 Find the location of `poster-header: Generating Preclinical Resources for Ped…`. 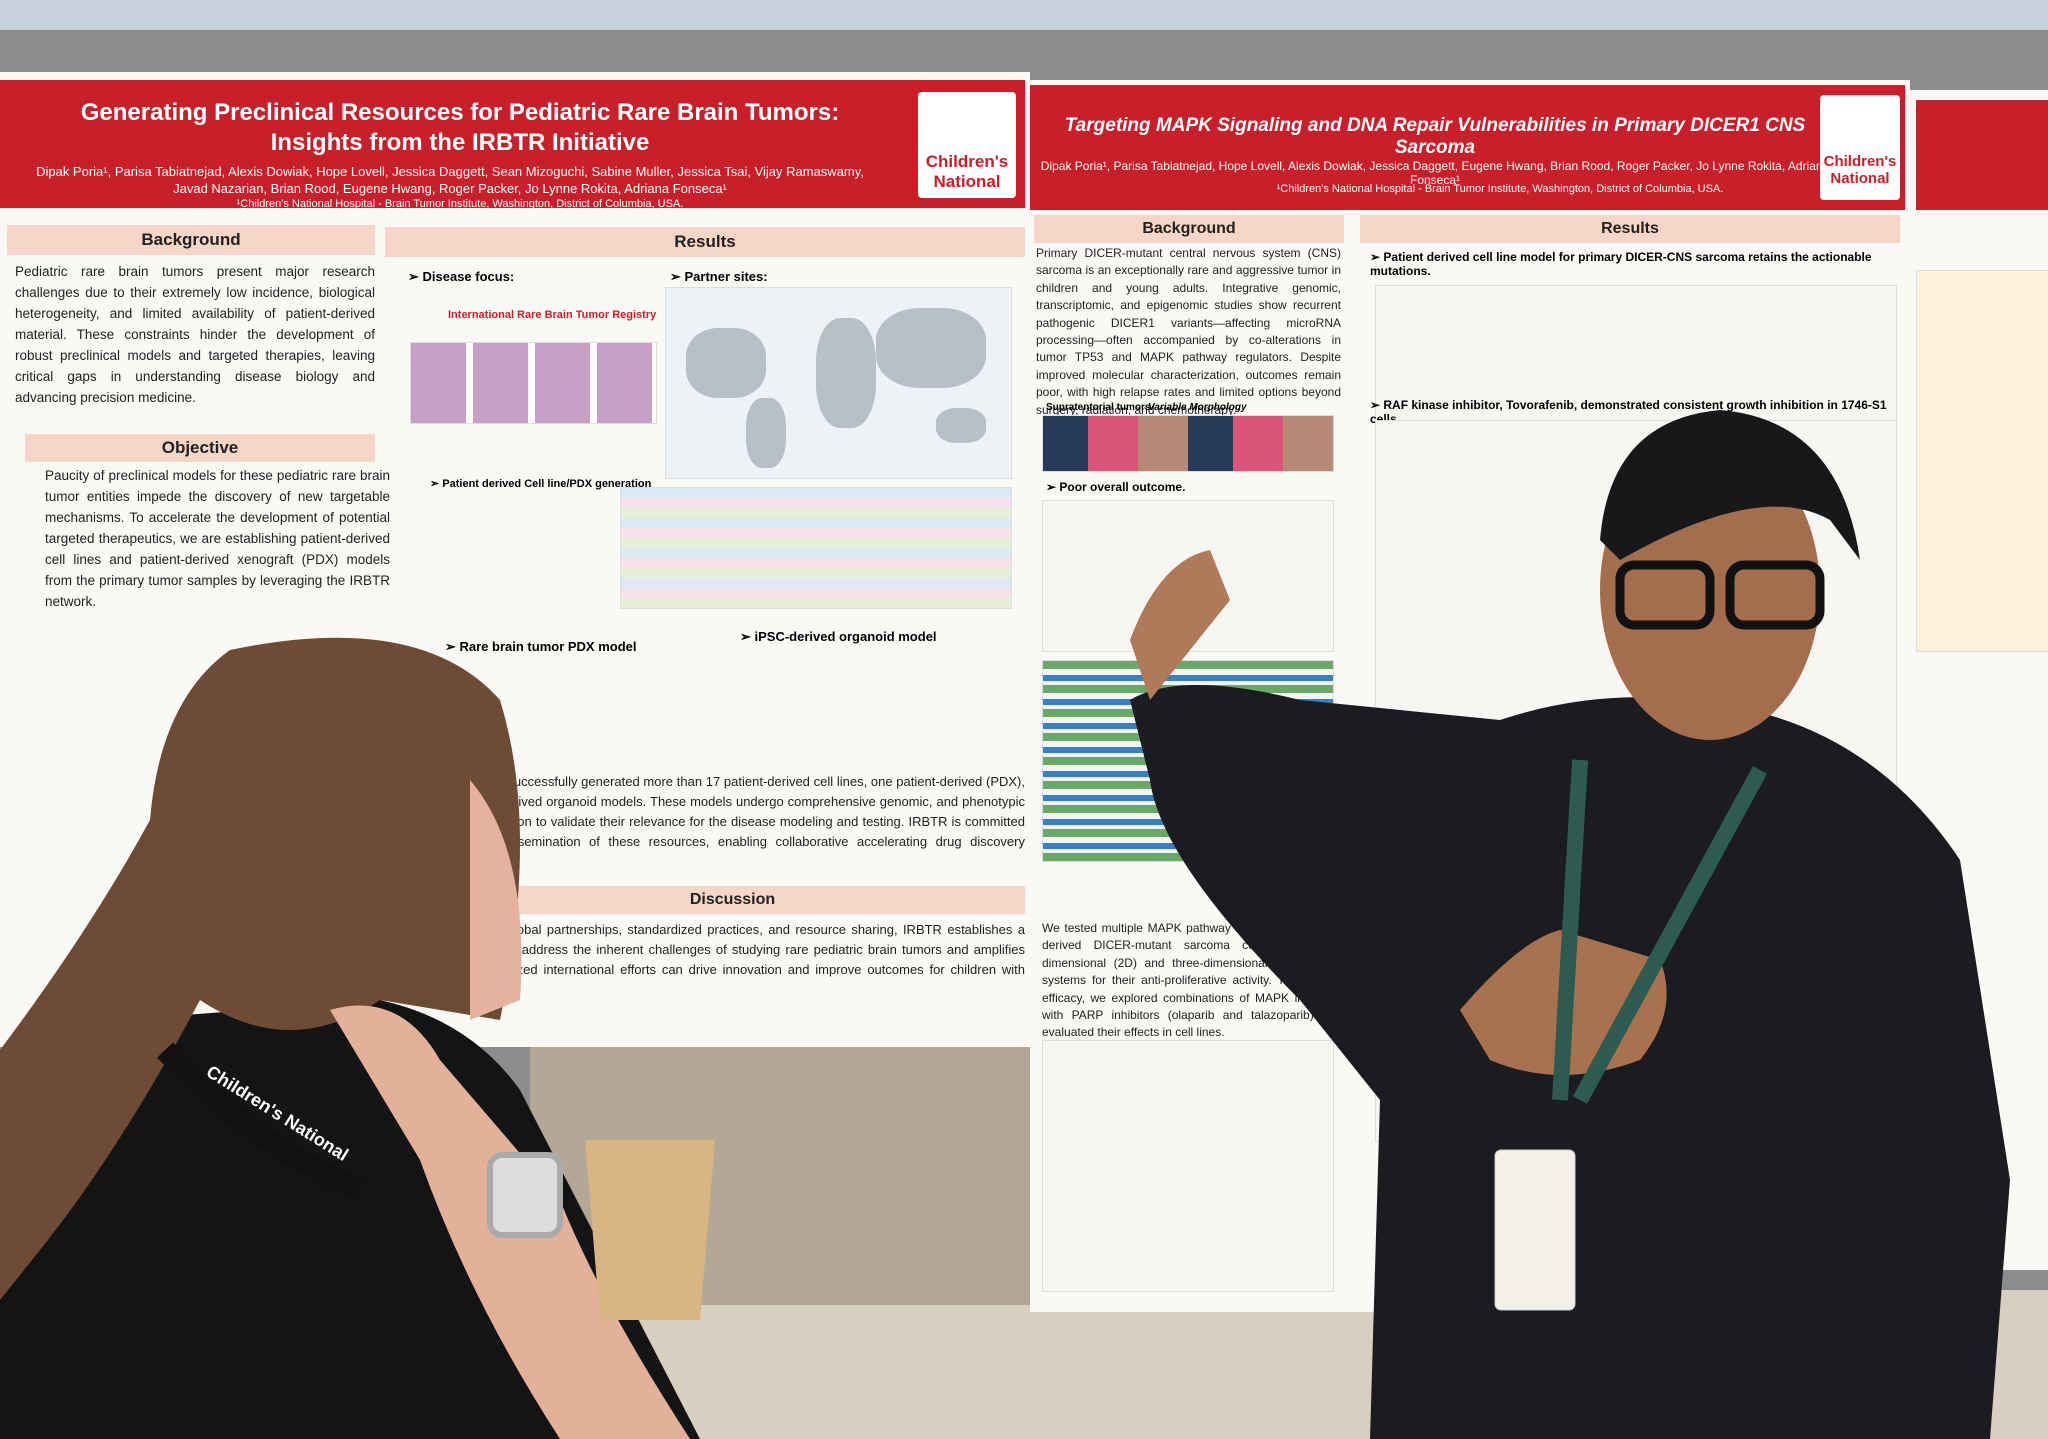

poster-header: Generating Preclinical Resources for Ped… is located at coordinates (512, 145).